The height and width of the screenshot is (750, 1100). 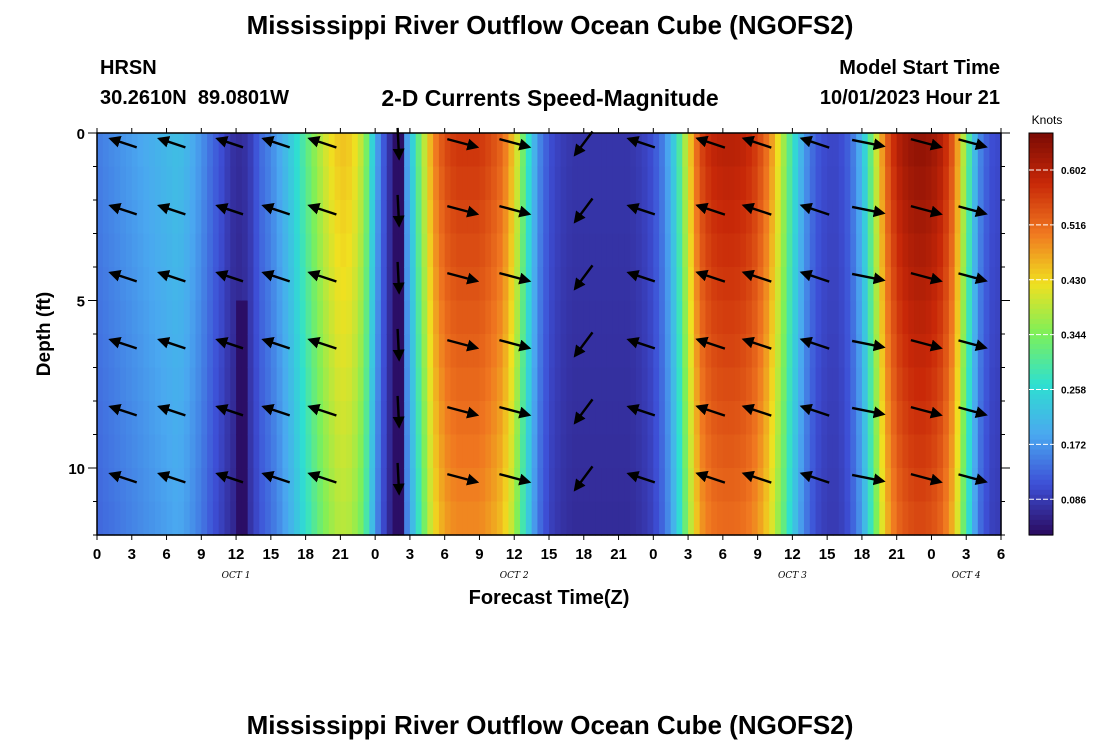 What do you see at coordinates (792, 576) in the screenshot?
I see `day-label: OCT 3` at bounding box center [792, 576].